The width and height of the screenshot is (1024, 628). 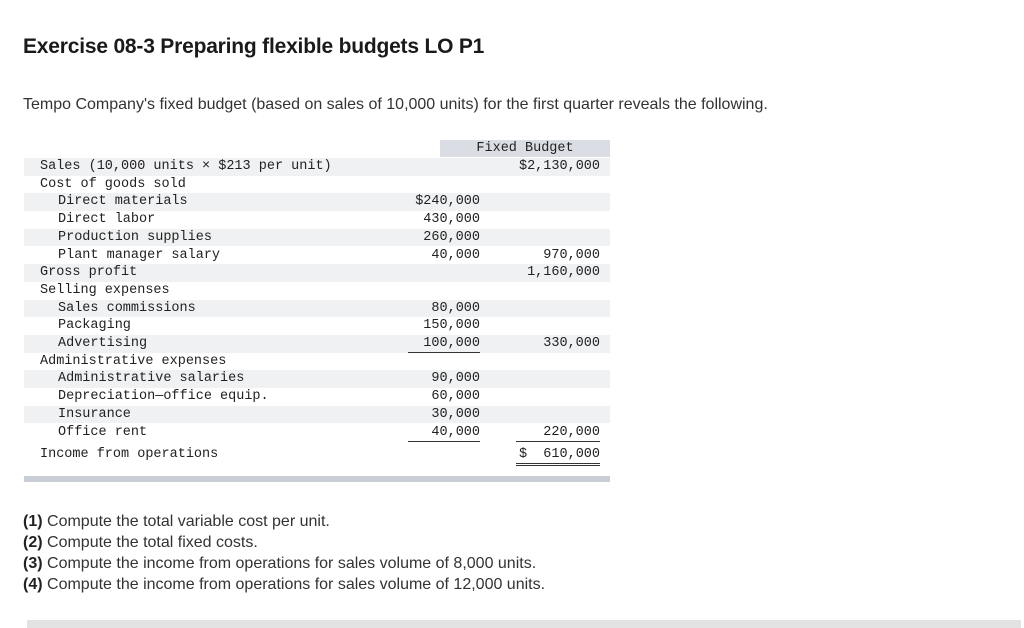 I want to click on table-row: Sales commissions 80,000, so click(x=317, y=308).